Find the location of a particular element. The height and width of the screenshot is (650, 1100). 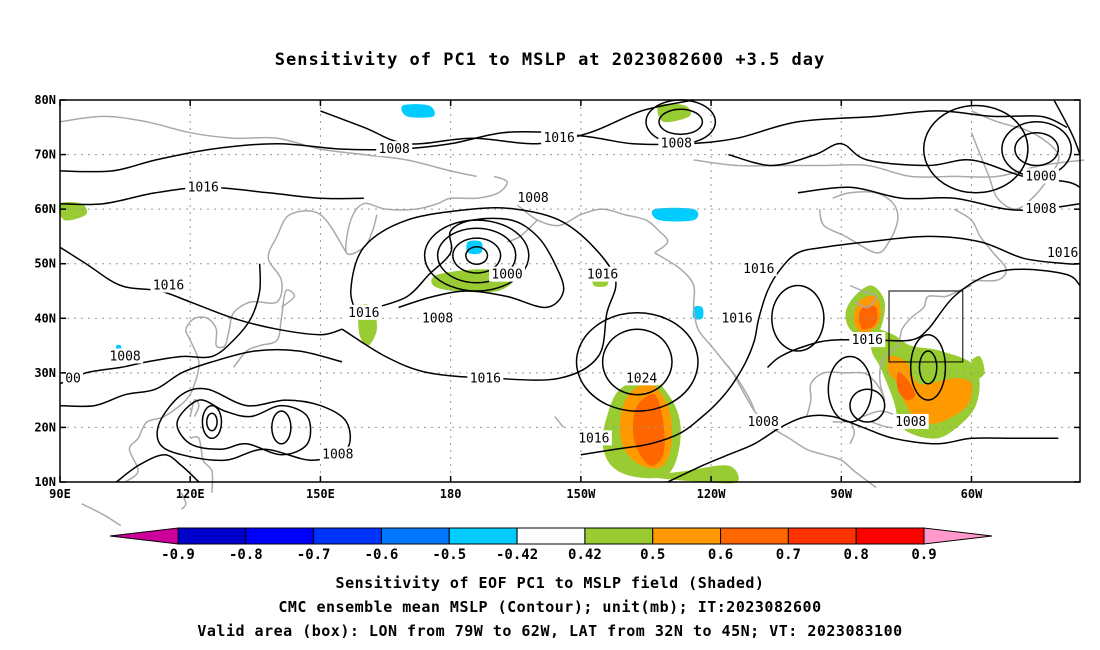

contour-label: 00 is located at coordinates (73, 378).